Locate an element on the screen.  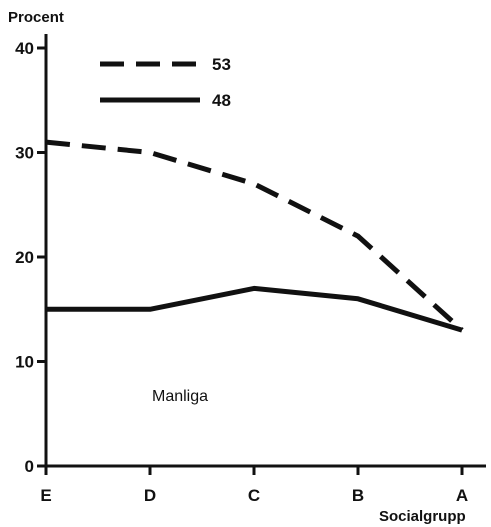
legend-label-48: 48 is located at coordinates (221, 100).